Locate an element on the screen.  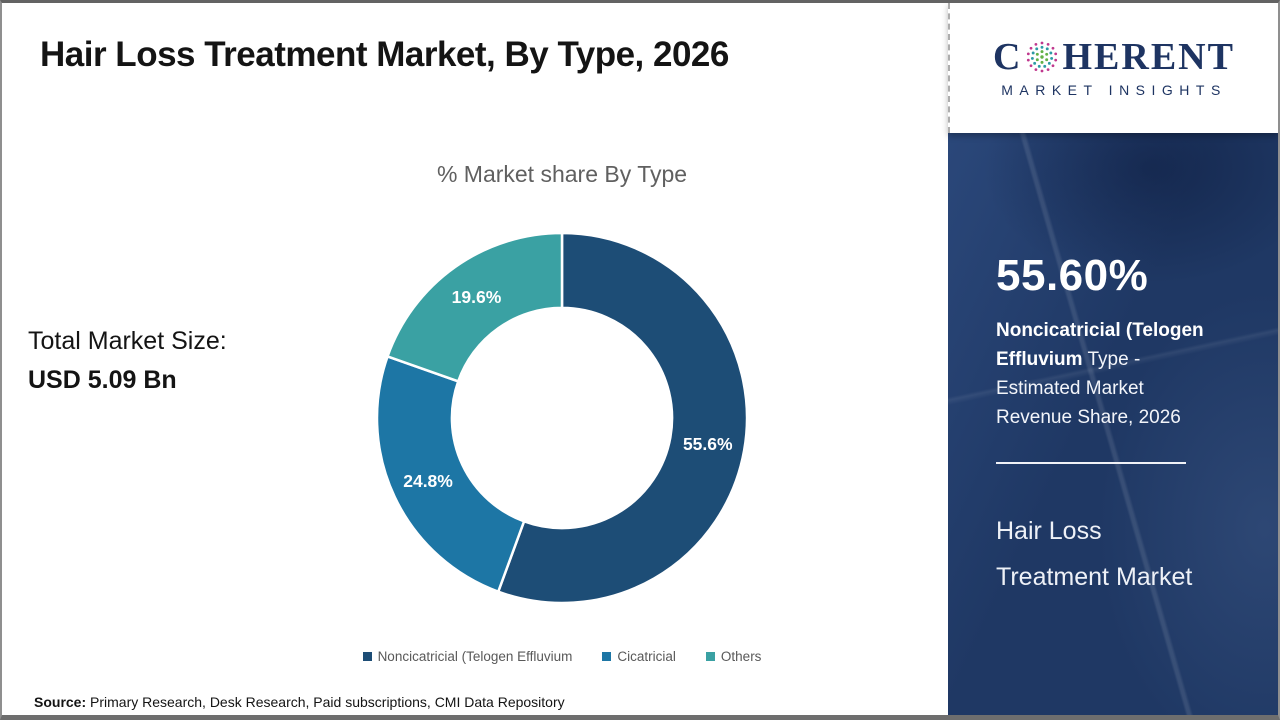
donut-slice-label: 24.8% is located at coordinates (428, 481).